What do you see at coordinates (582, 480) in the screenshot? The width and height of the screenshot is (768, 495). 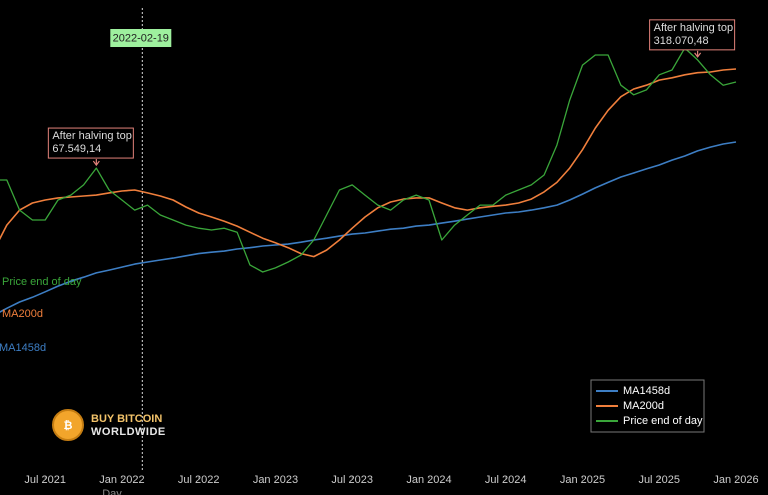 I see `x-tick-label: Jan 2025` at bounding box center [582, 480].